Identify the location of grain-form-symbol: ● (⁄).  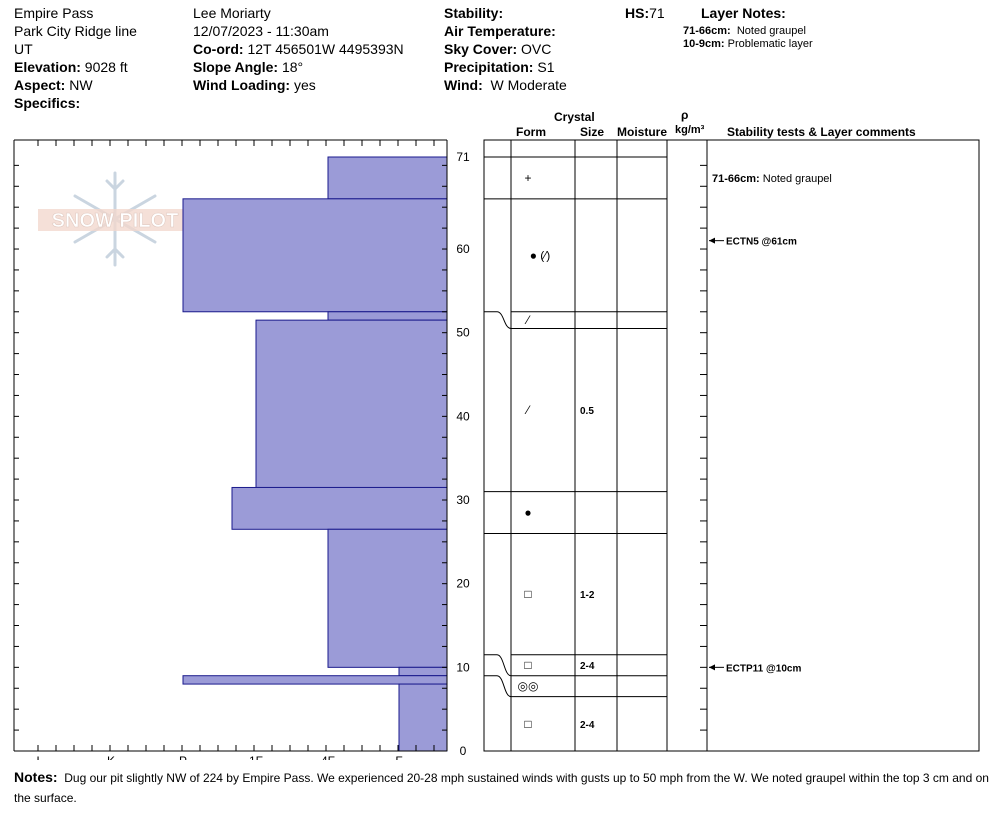
(540, 255).